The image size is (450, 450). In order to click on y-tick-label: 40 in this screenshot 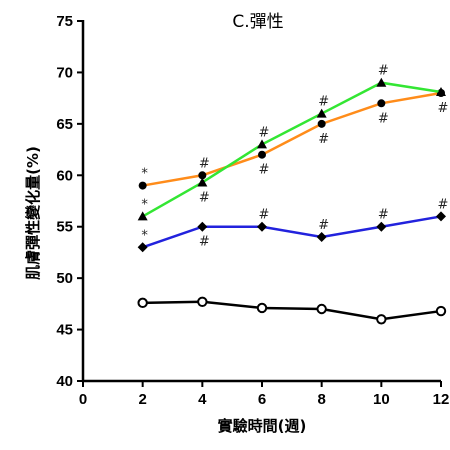, I will do `click(64, 381)`.